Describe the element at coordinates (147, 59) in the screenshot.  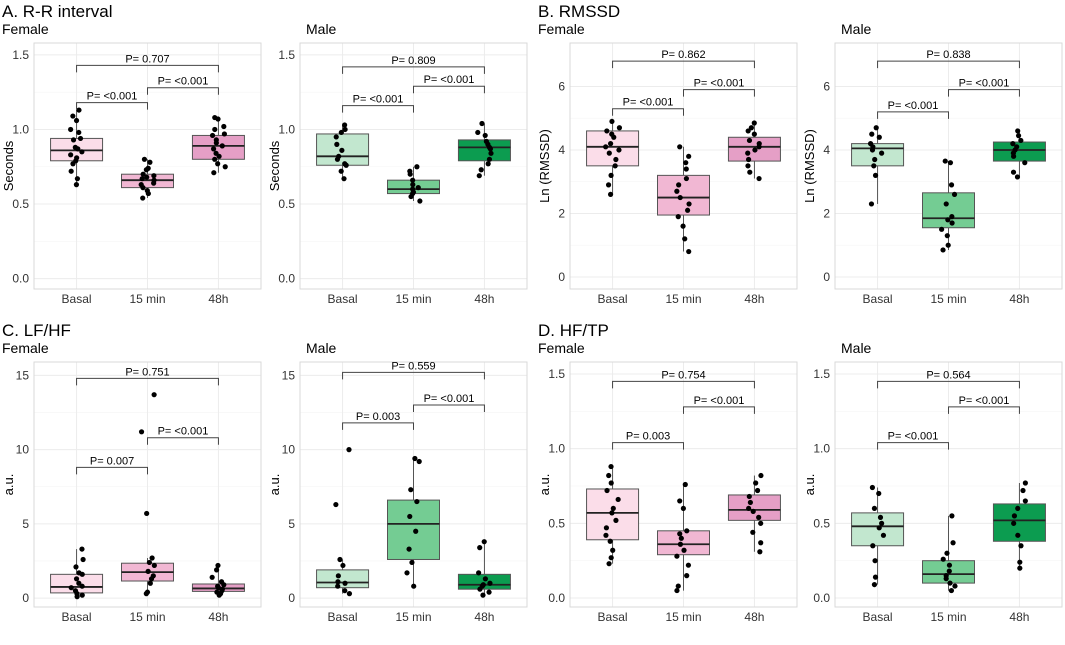
I see `p-value-label: P= 0.707` at that location.